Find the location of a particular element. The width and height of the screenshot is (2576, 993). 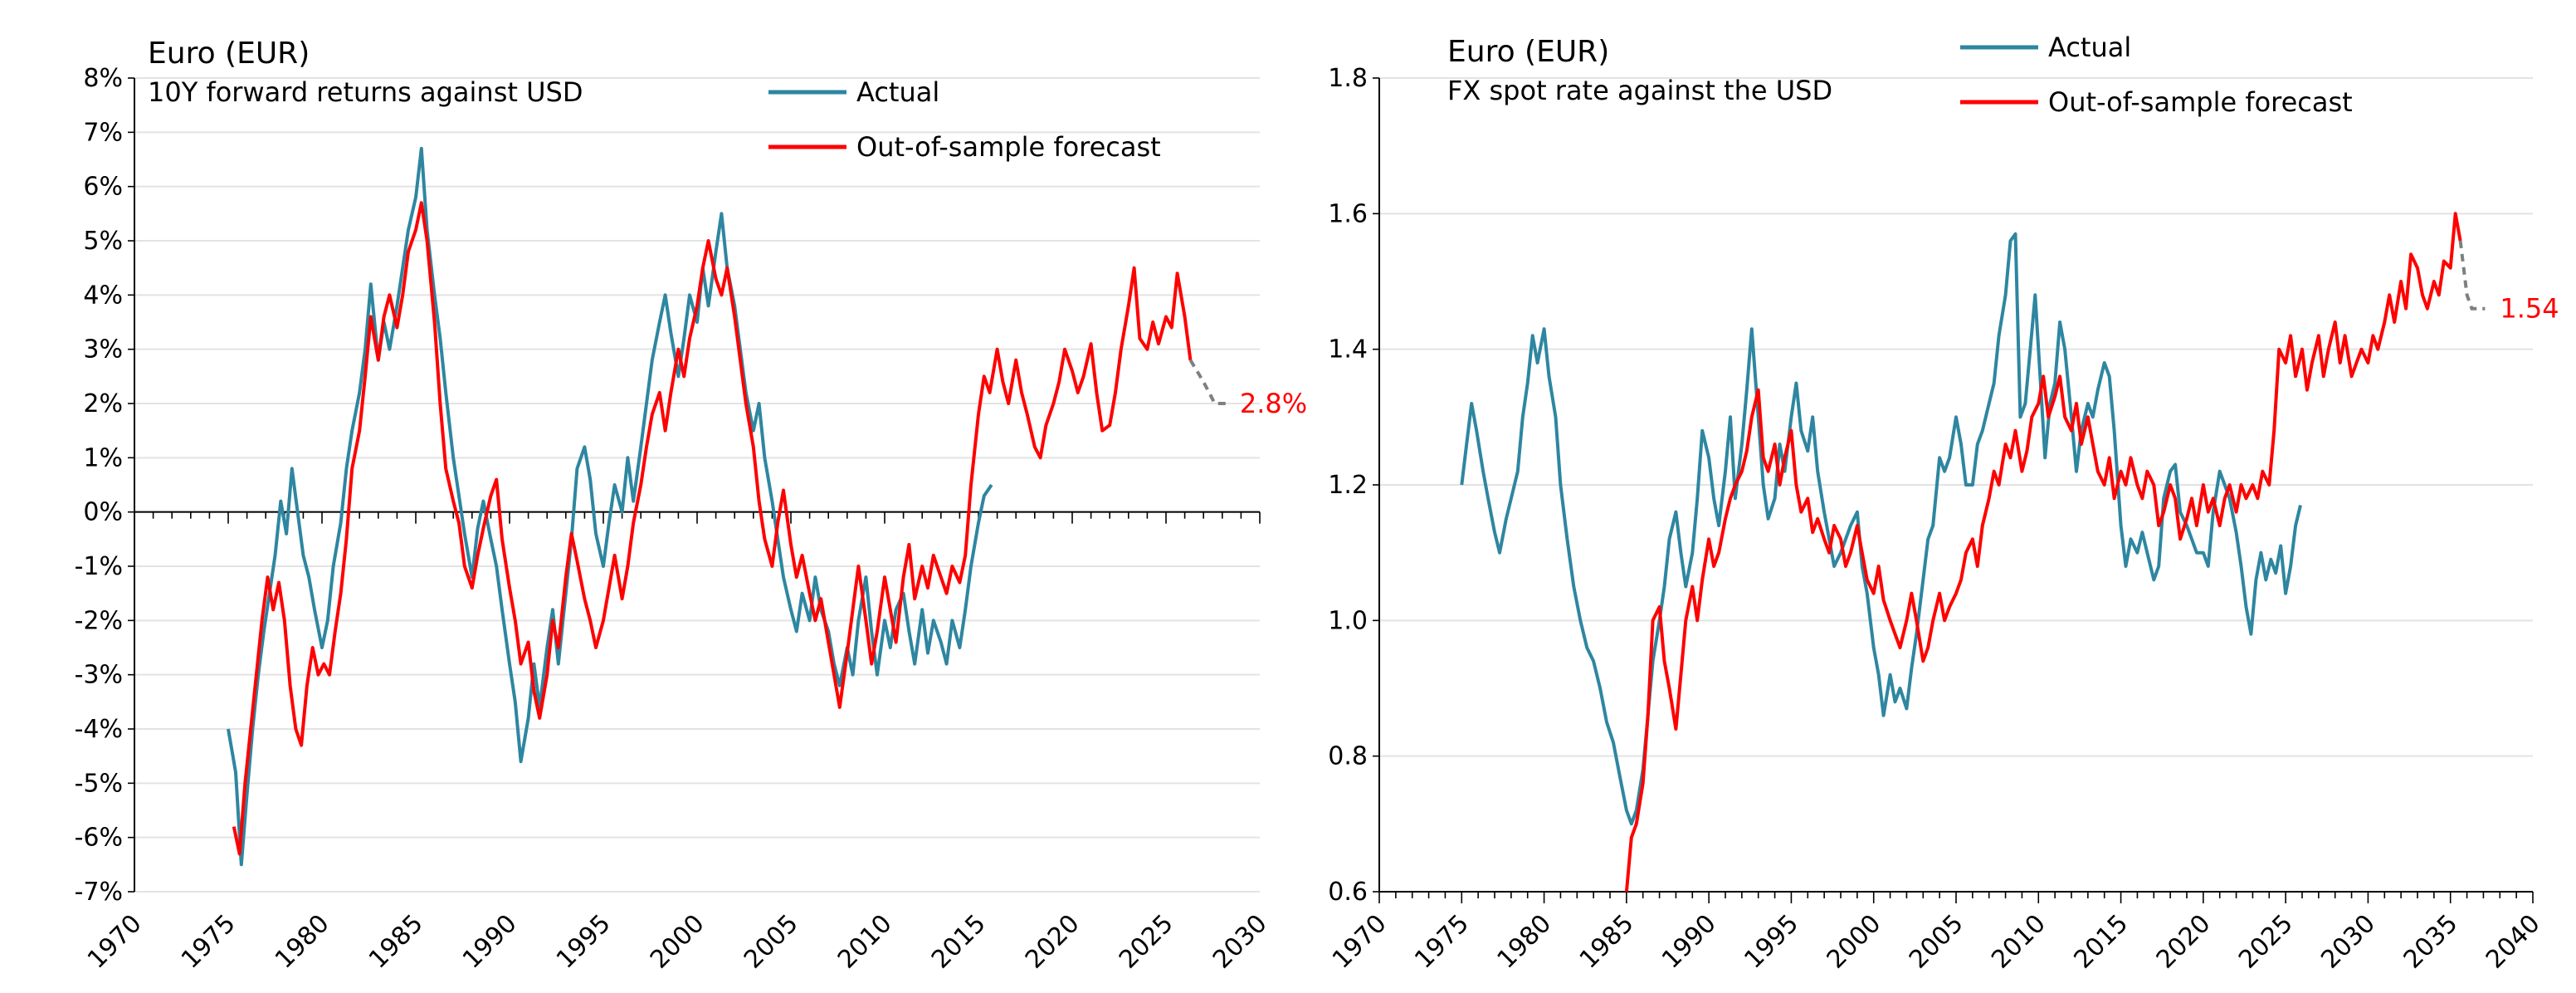

y-tick-label: -7% is located at coordinates (99, 893).